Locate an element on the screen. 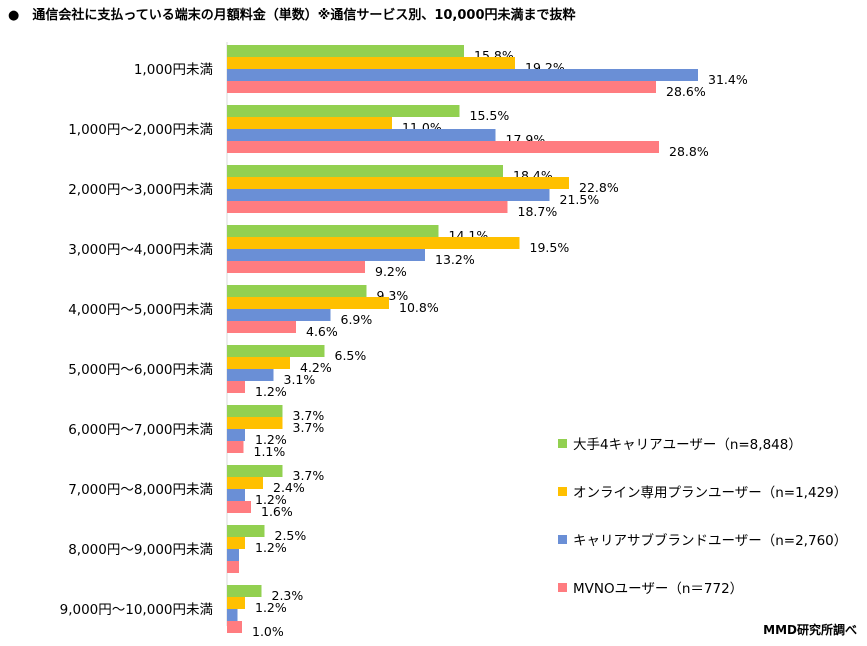 Image resolution: width=867 pixels, height=646 pixels. legend-item: 大手4キャリアユーザー（n=8,848） is located at coordinates (702, 443).